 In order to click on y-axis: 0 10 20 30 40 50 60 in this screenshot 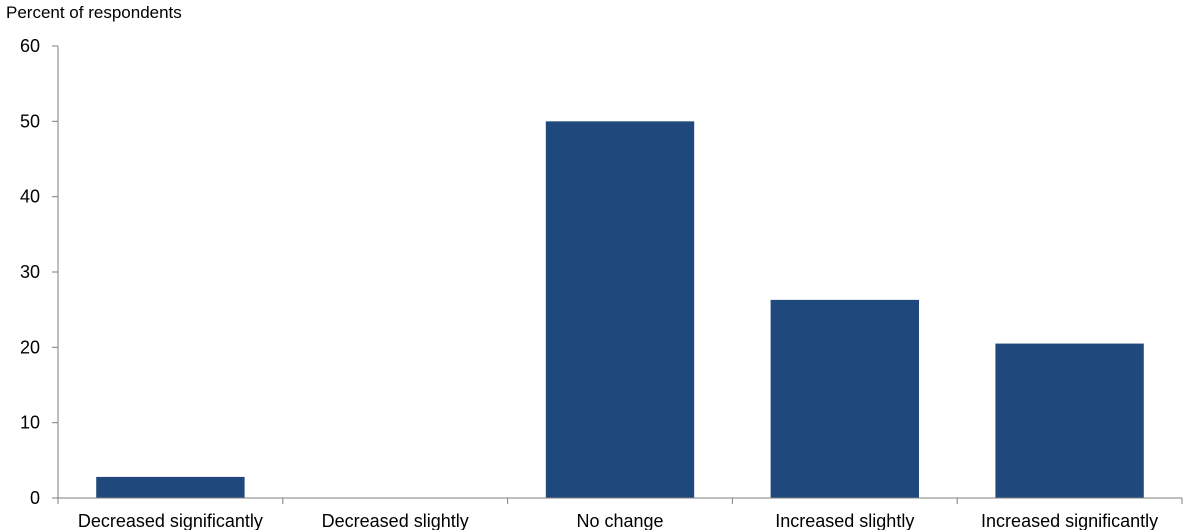, I will do `click(39, 272)`.